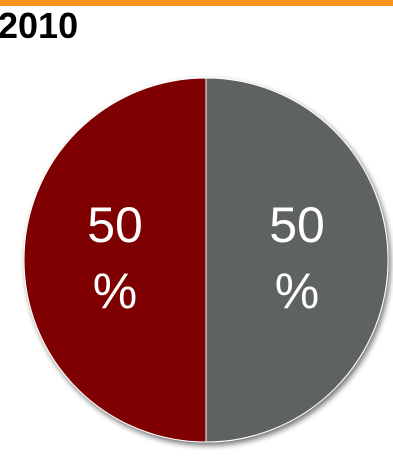  I want to click on slice-label-unit-1: %, so click(115, 291).